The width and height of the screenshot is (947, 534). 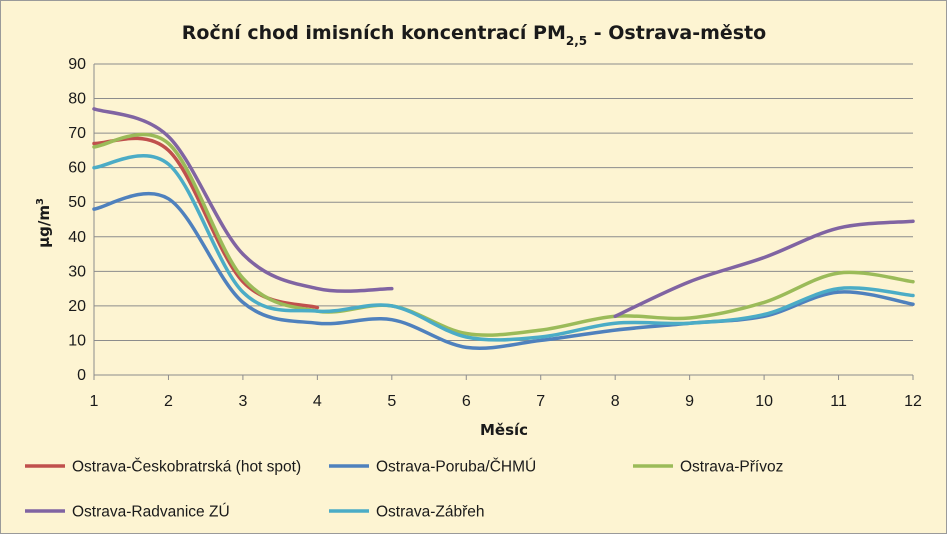 I want to click on legend-item: Ostrava-Českobratrská (hot spot), so click(x=163, y=467).